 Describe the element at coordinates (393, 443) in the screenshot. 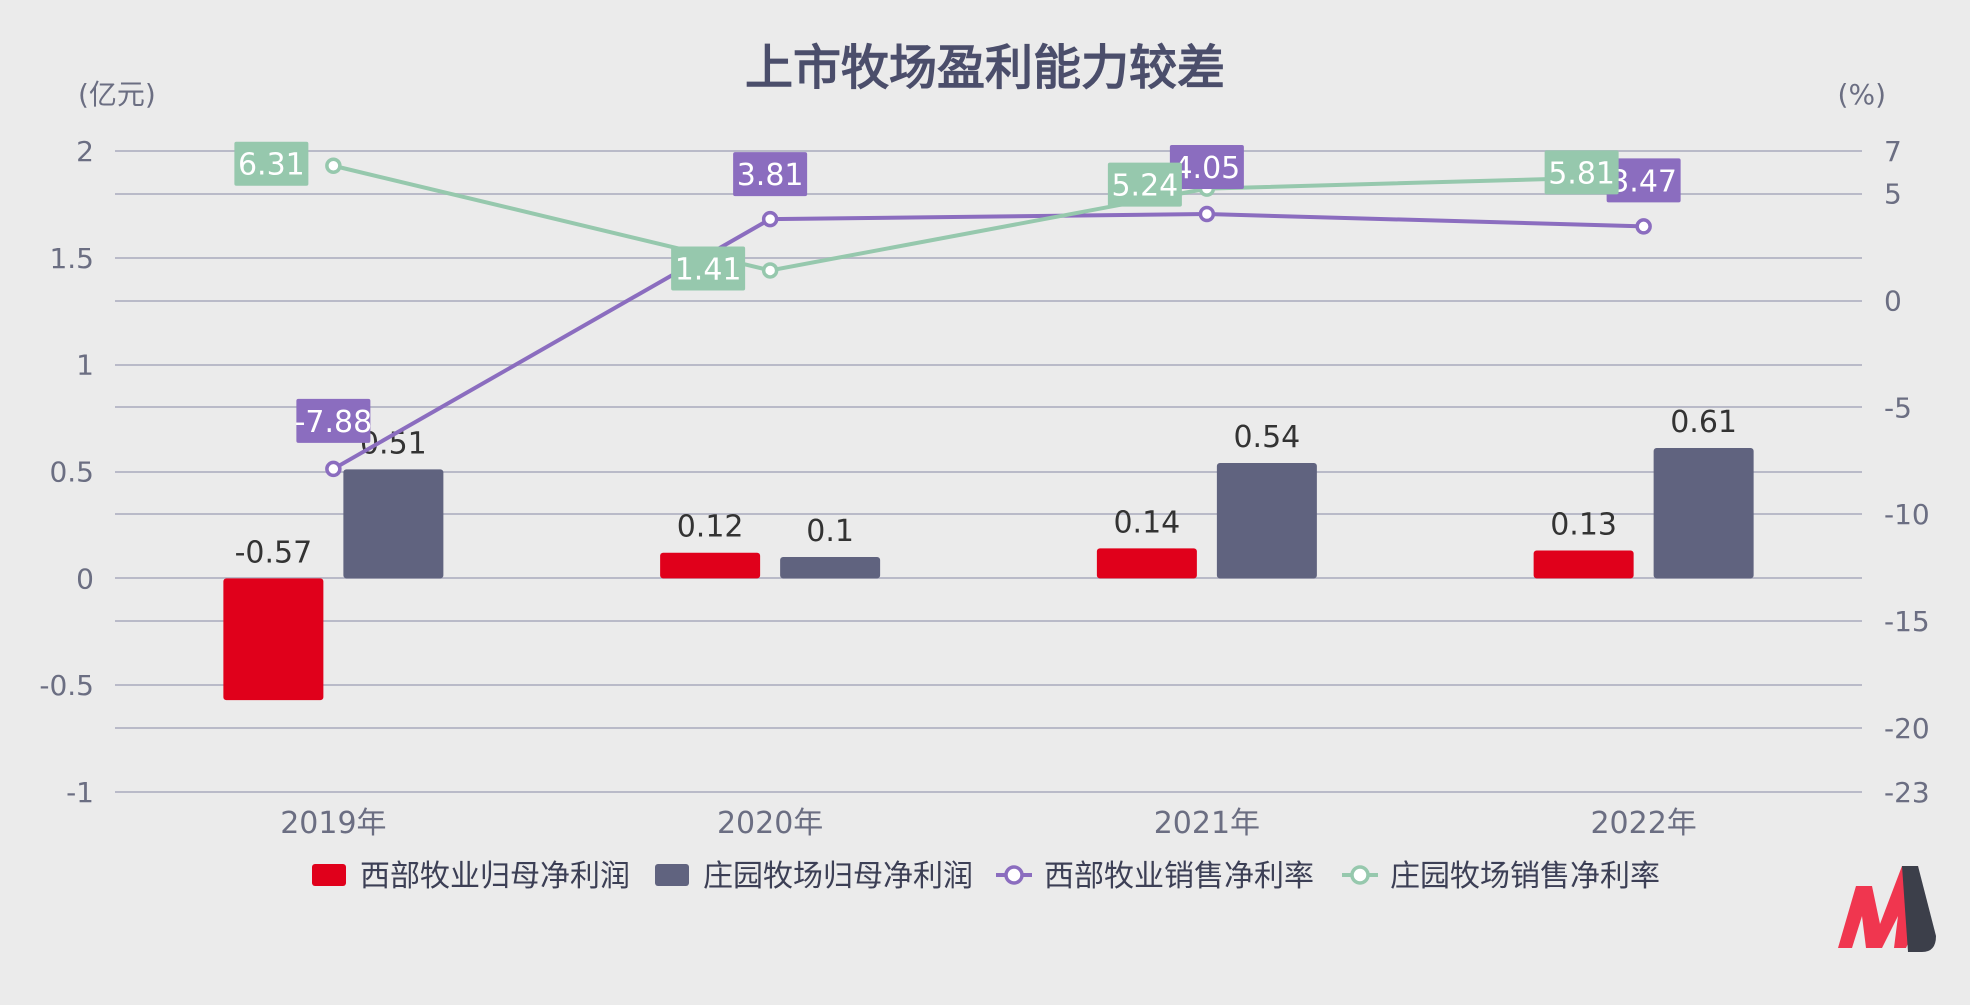

I see `bar-value-label: 0.51` at that location.